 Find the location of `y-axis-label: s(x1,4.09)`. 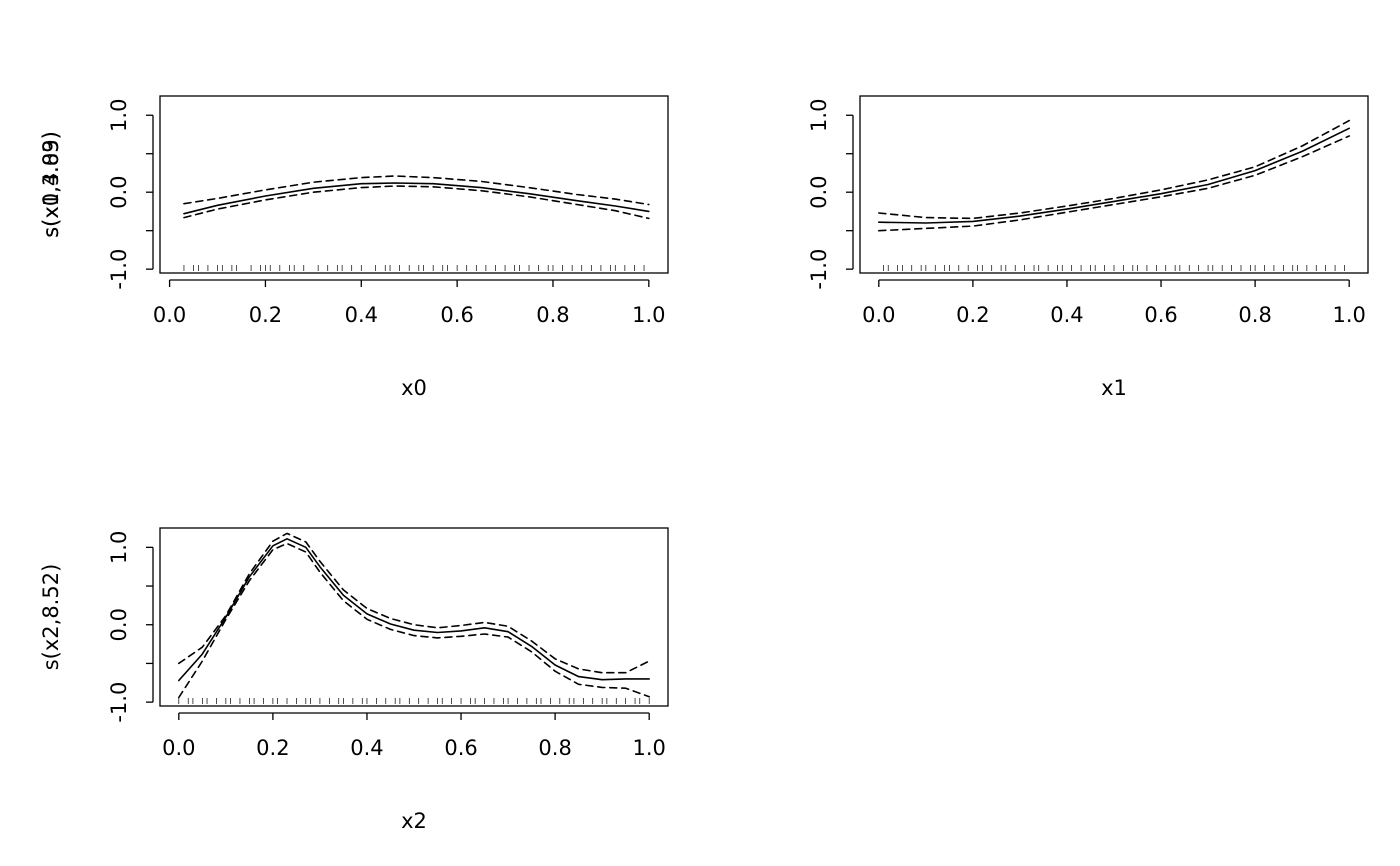

y-axis-label: s(x1,4.09) is located at coordinates (51, 184).